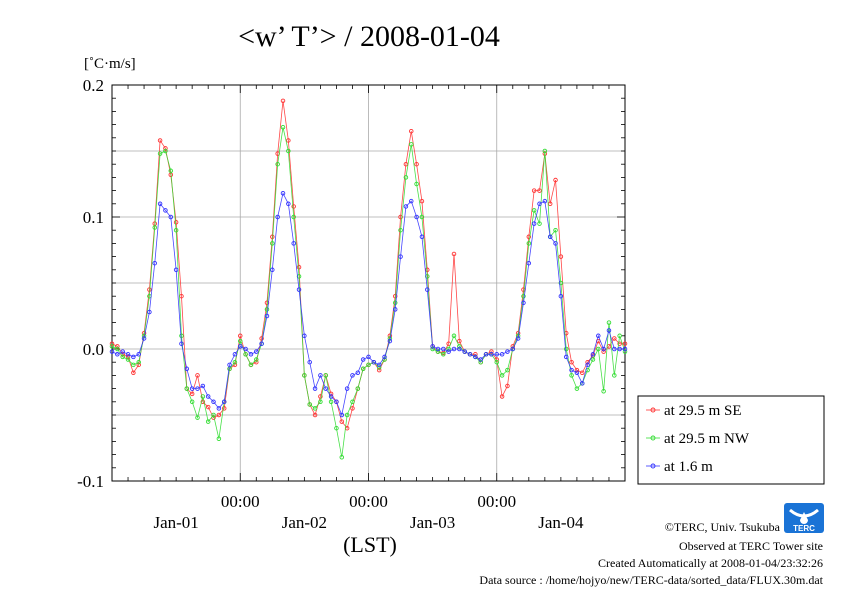 The image size is (842, 595). Describe the element at coordinates (688, 467) in the screenshot. I see `legend-label: at 1.6 m` at that location.